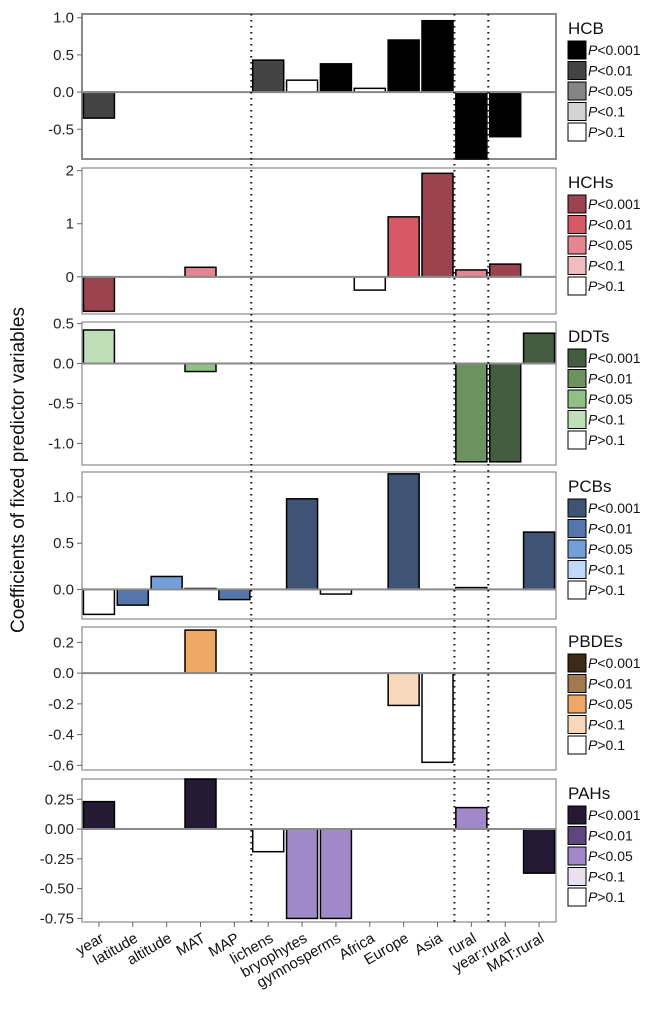 The width and height of the screenshot is (650, 1017). What do you see at coordinates (471, 818) in the screenshot?
I see `bar-pahs-rural` at bounding box center [471, 818].